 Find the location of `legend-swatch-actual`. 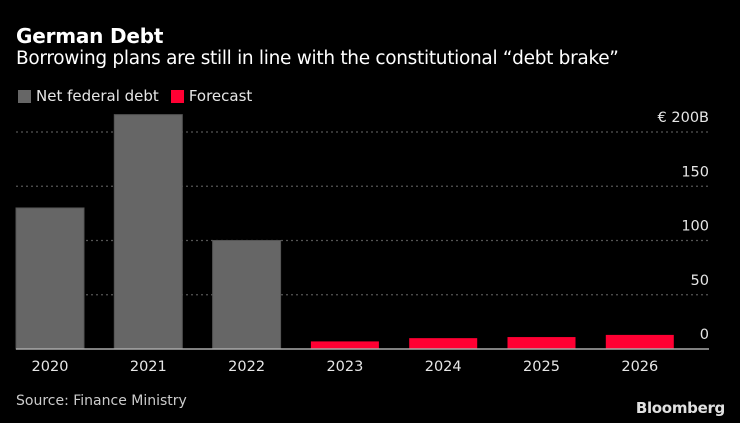

legend-swatch-actual is located at coordinates (24, 96).